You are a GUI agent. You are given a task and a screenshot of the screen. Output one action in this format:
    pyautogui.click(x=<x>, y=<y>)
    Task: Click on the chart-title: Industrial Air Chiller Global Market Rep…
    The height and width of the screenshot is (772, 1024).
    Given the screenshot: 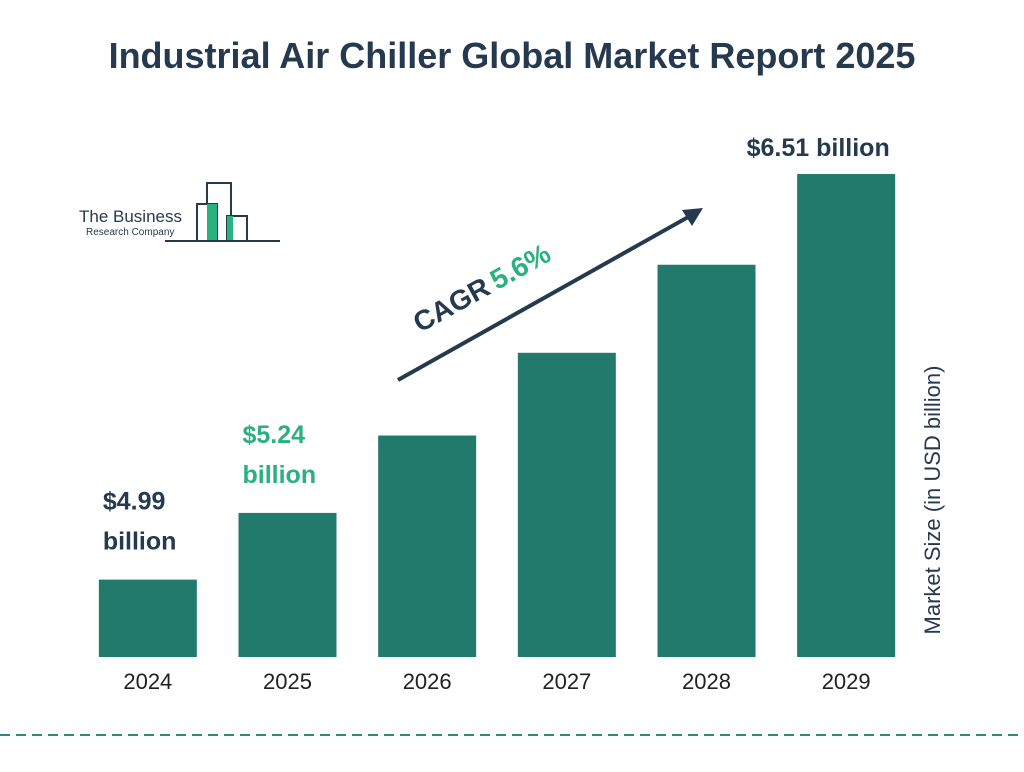 What is the action you would take?
    pyautogui.click(x=512, y=55)
    